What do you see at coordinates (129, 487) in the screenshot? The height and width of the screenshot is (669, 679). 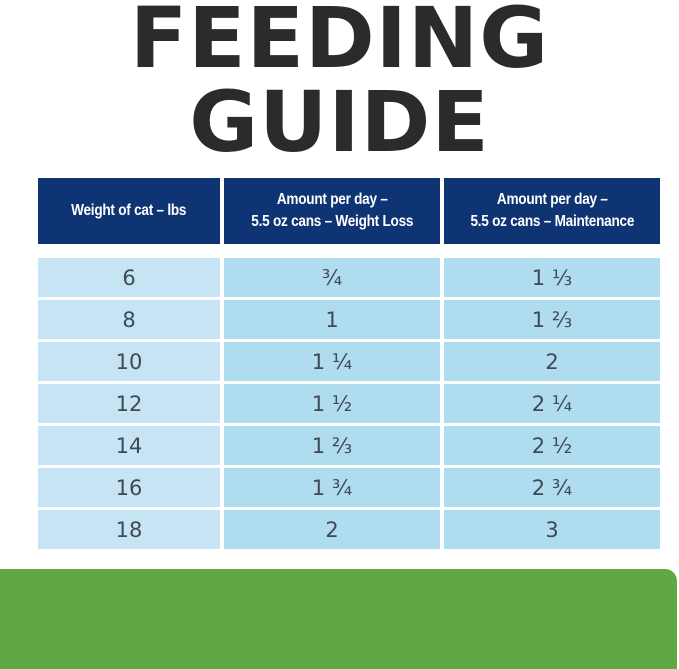 I see `cell-weight: 16` at bounding box center [129, 487].